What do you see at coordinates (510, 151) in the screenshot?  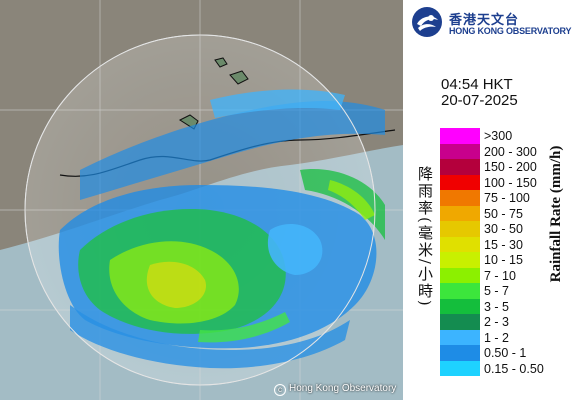 I see `legend-label: 200 - 300` at bounding box center [510, 151].